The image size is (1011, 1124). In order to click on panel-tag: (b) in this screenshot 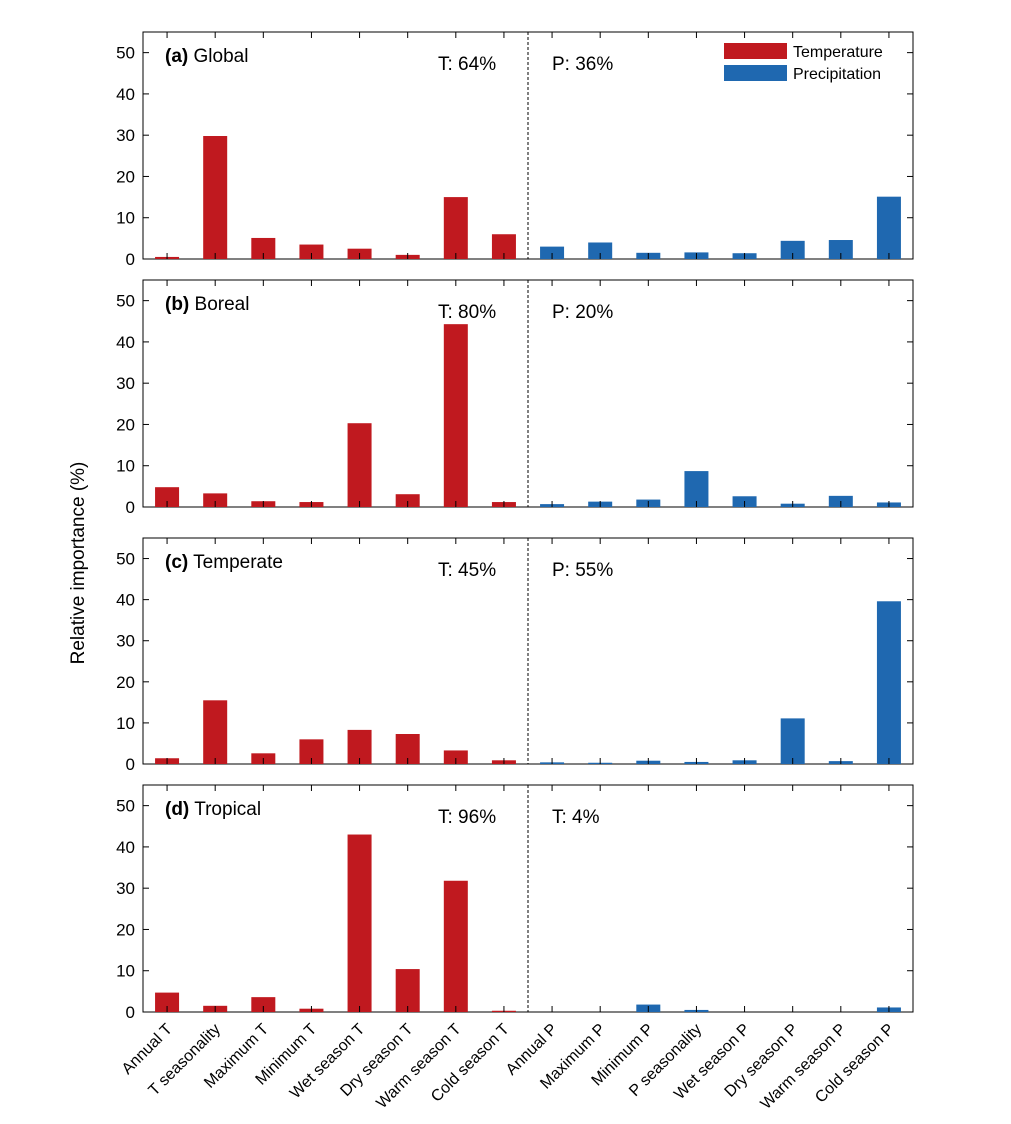, I will do `click(177, 304)`.